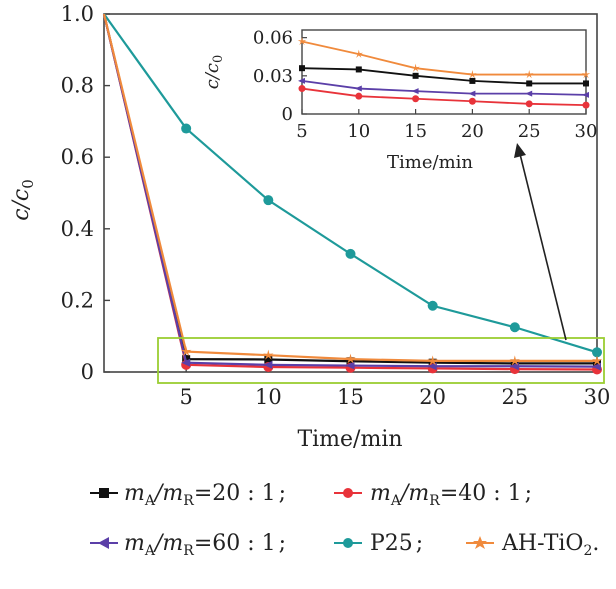  I want to click on legend-item-p25: P25;, so click(378, 543).